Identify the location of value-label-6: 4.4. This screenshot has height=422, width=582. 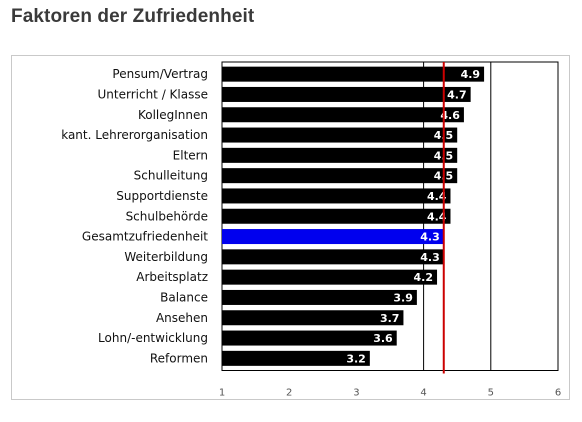
(437, 196).